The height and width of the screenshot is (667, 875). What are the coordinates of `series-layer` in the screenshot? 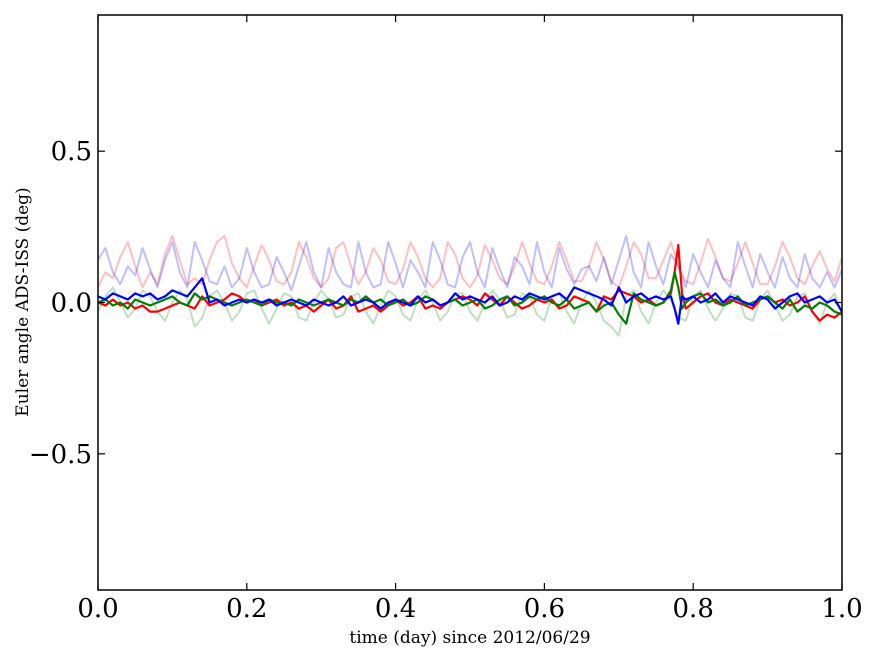 It's located at (470, 285).